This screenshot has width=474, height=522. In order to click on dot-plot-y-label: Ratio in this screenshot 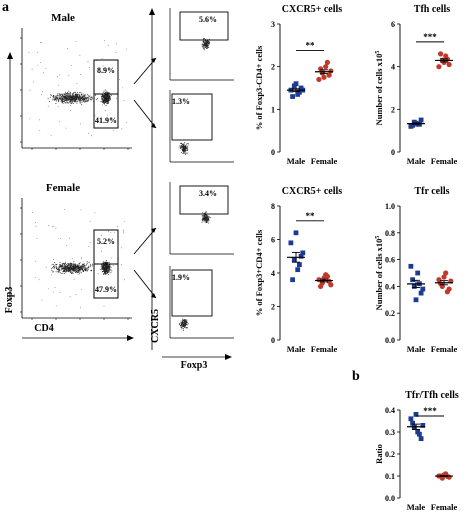, I will do `click(379, 454)`.